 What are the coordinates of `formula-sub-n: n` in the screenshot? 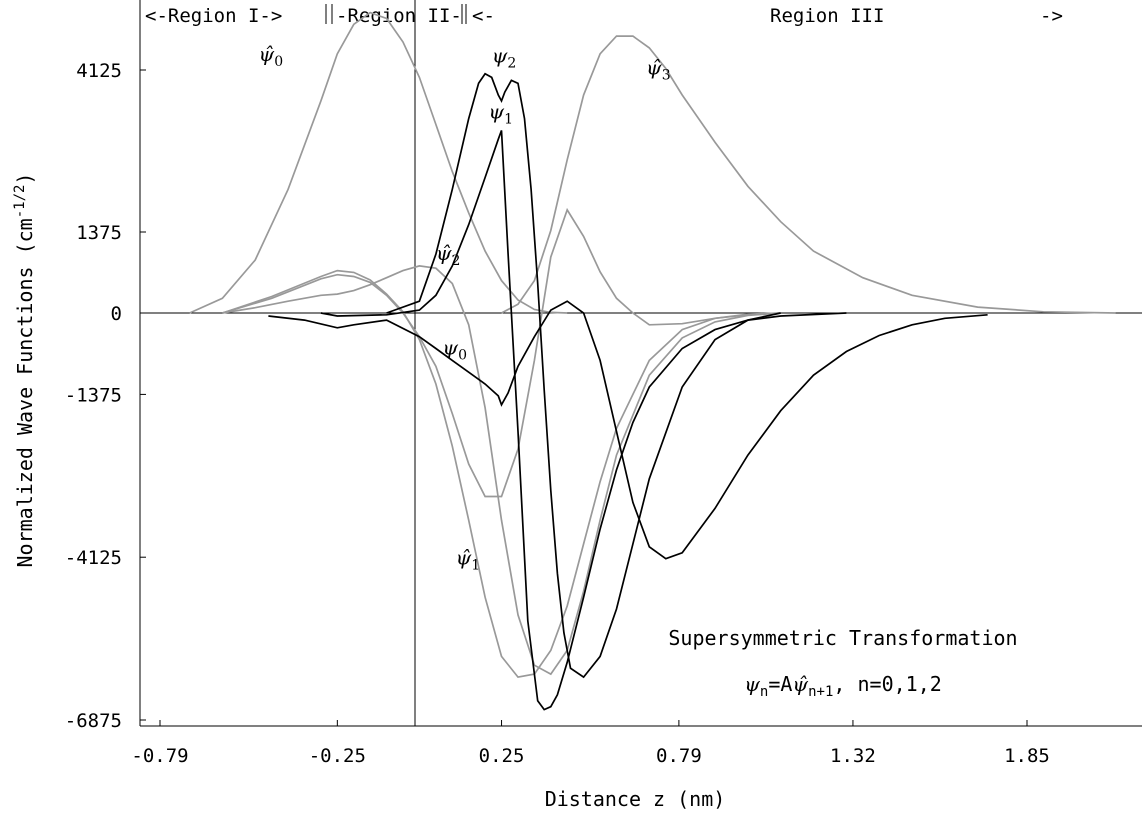 It's located at (764, 692).